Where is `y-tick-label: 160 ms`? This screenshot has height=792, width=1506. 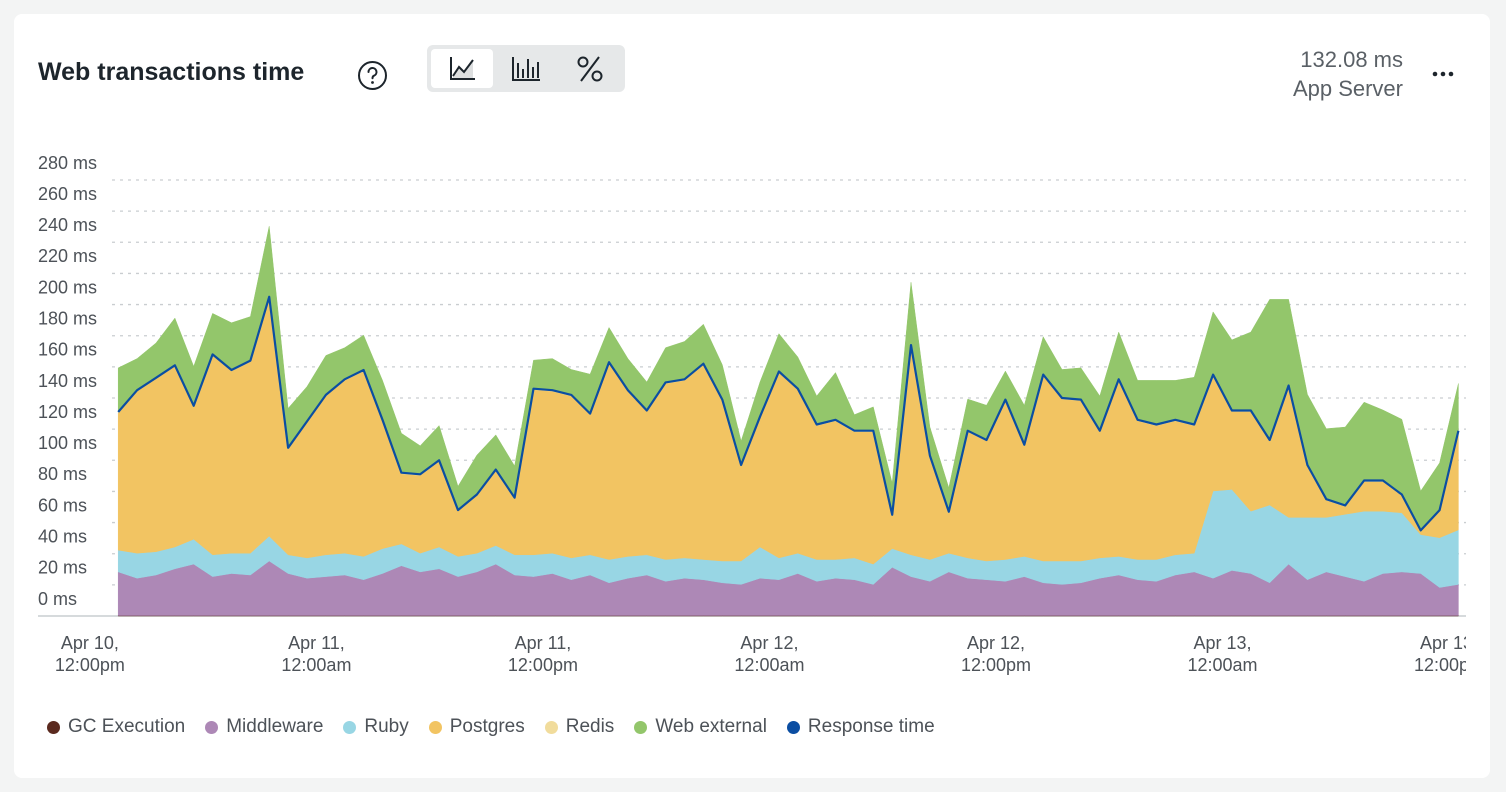
y-tick-label: 160 ms is located at coordinates (67, 350).